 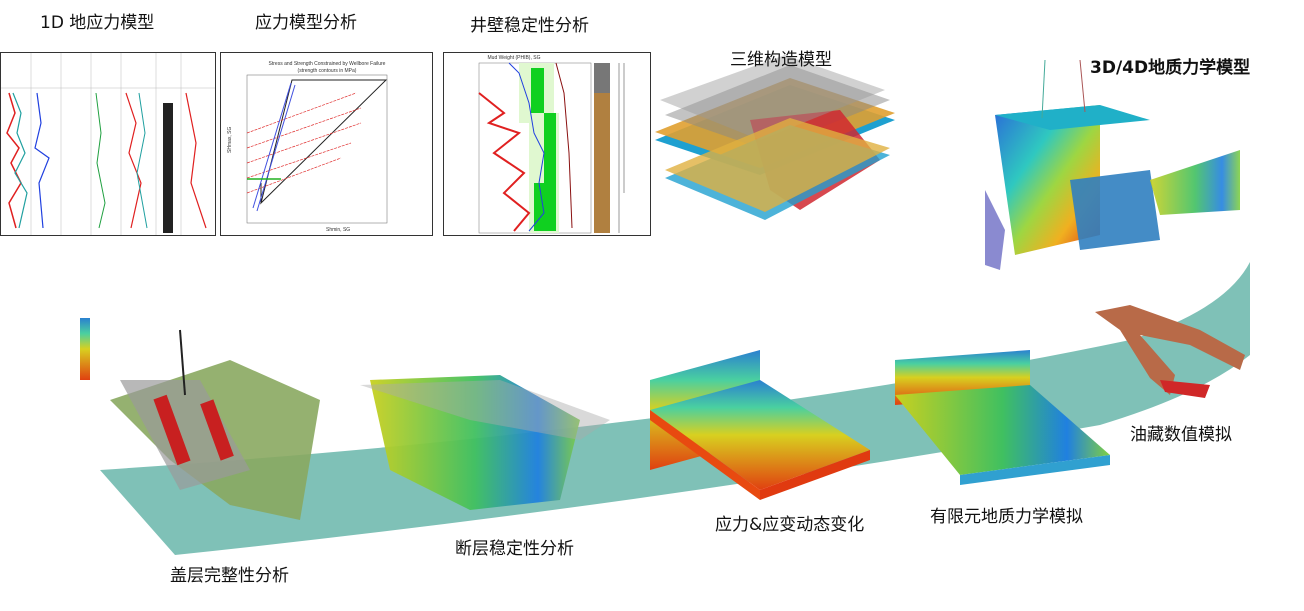 I want to click on 1d-log-panel, so click(x=108, y=144).